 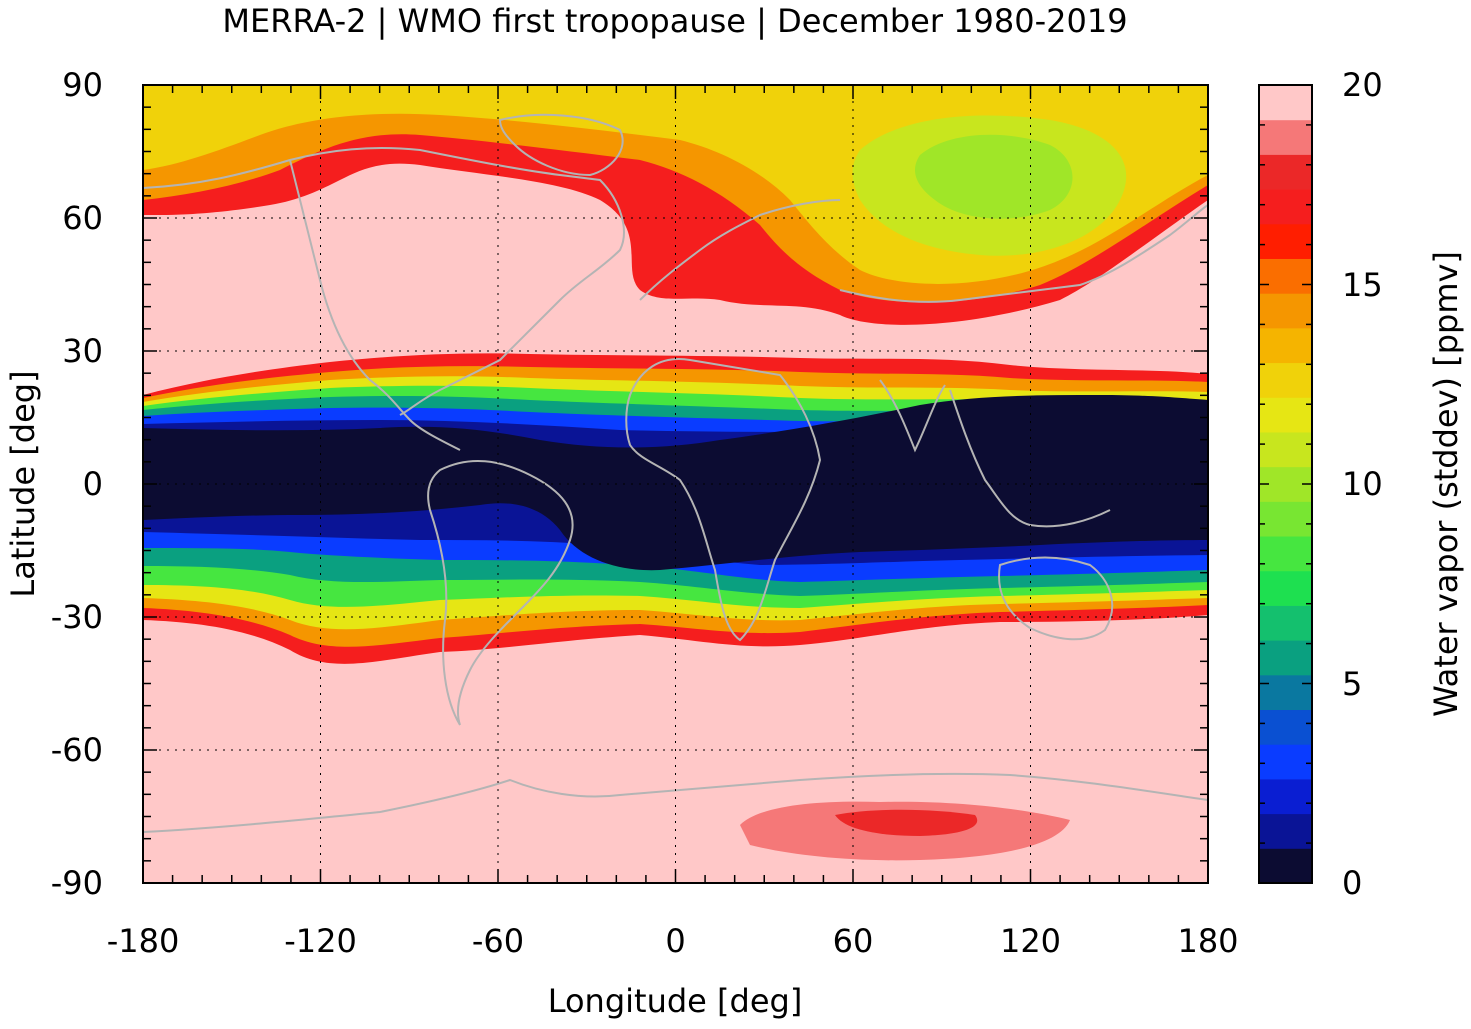 What do you see at coordinates (1446, 484) in the screenshot?
I see `colorbar-label: Water vapor (stddev) [ppmv]` at bounding box center [1446, 484].